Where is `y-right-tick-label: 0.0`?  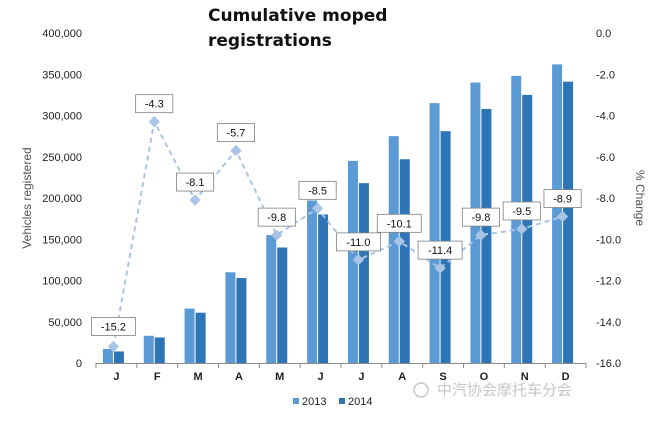
y-right-tick-label: 0.0 is located at coordinates (603, 34).